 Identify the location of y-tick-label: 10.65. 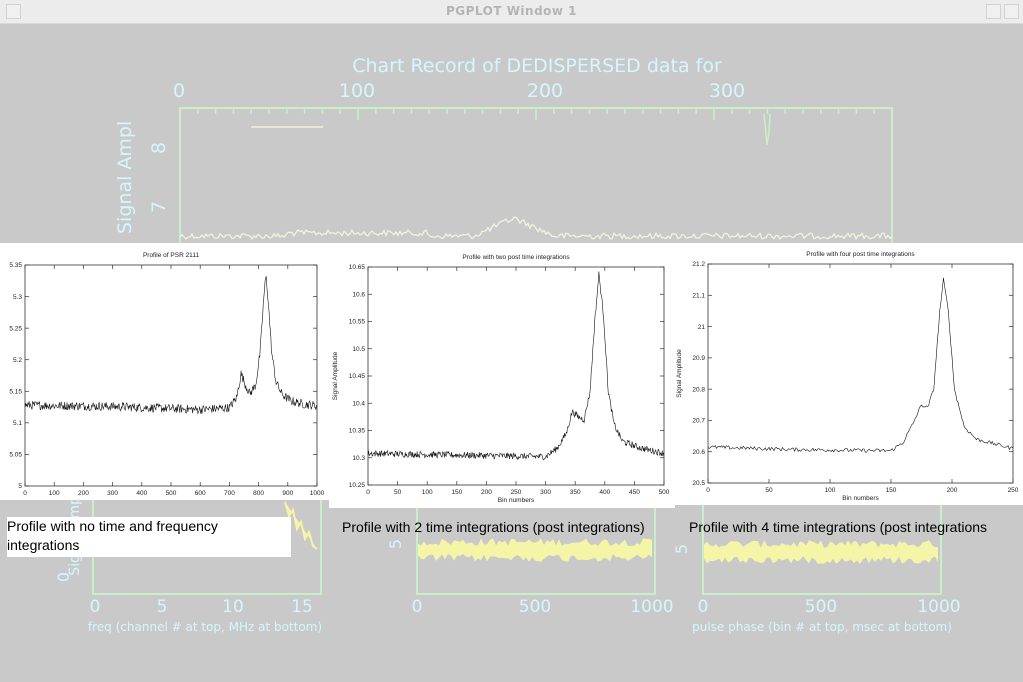
(357, 267).